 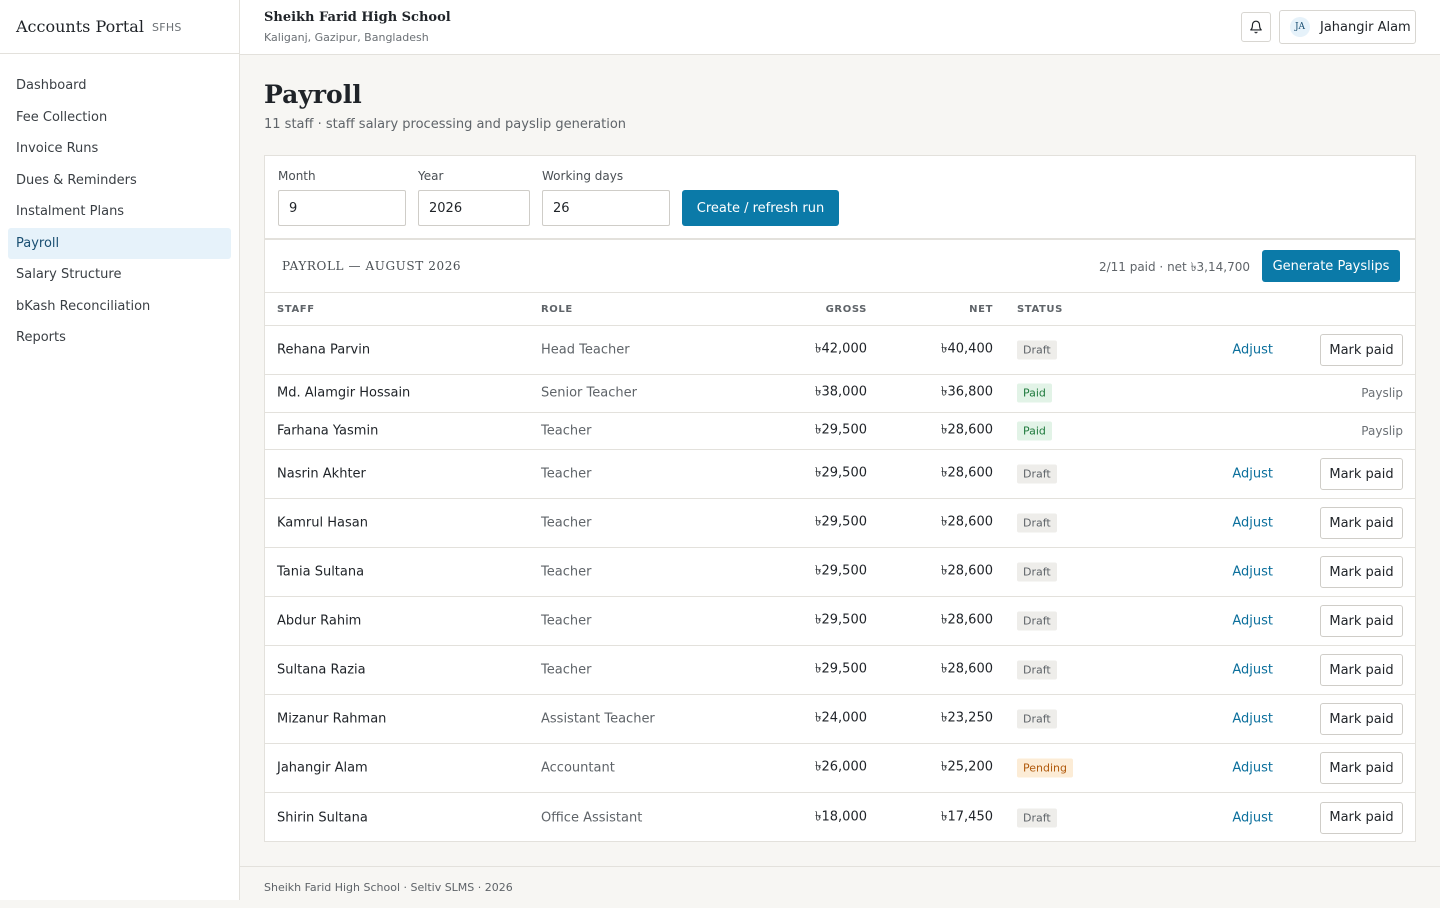 What do you see at coordinates (51, 86) in the screenshot?
I see `sidebar-item-dashboard: Dashboard` at bounding box center [51, 86].